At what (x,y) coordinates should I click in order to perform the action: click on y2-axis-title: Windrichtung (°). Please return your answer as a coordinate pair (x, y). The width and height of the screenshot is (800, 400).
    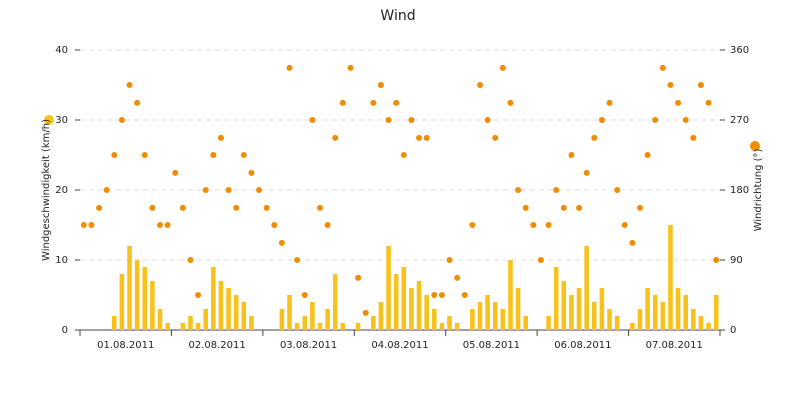
    Looking at the image, I should click on (758, 190).